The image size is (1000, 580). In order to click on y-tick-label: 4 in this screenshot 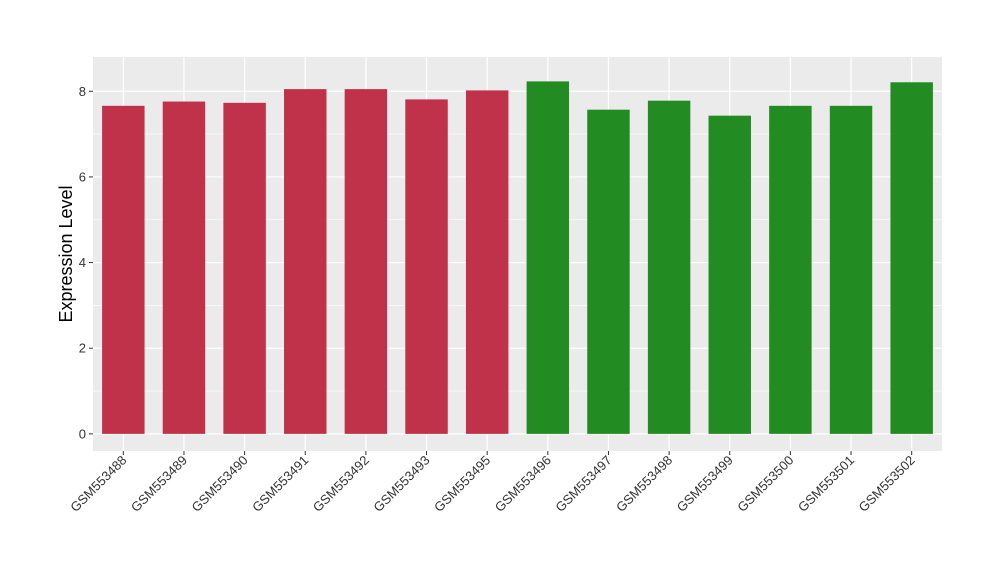, I will do `click(82, 262)`.